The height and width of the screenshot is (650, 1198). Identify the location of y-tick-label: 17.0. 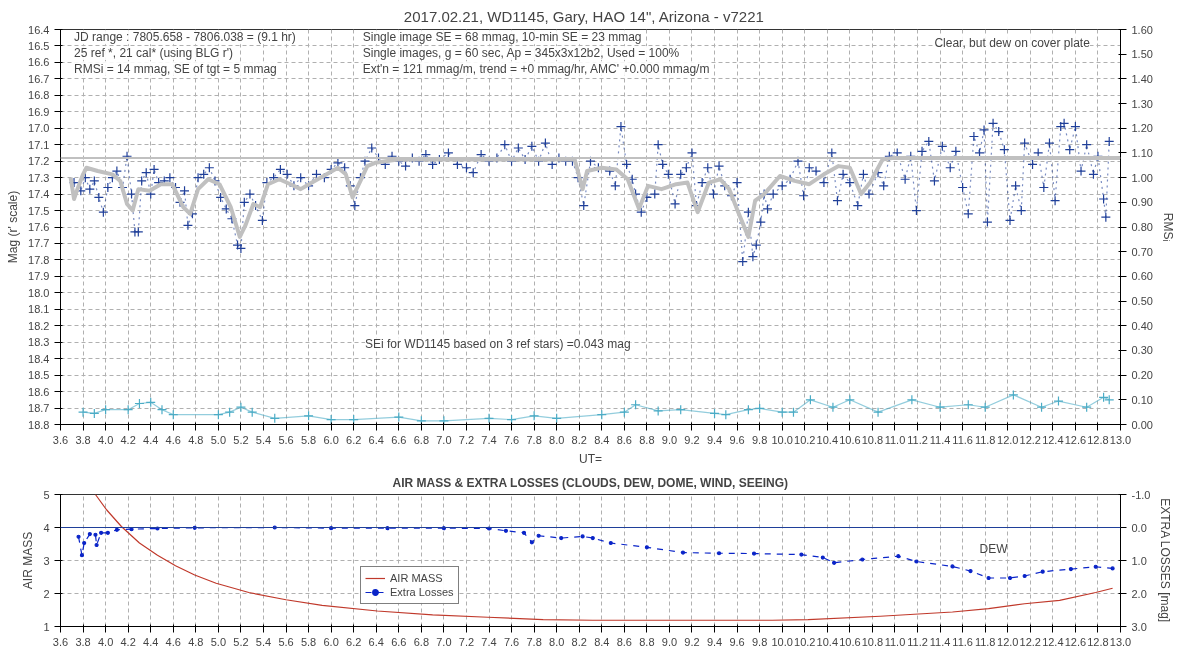
(39, 128).